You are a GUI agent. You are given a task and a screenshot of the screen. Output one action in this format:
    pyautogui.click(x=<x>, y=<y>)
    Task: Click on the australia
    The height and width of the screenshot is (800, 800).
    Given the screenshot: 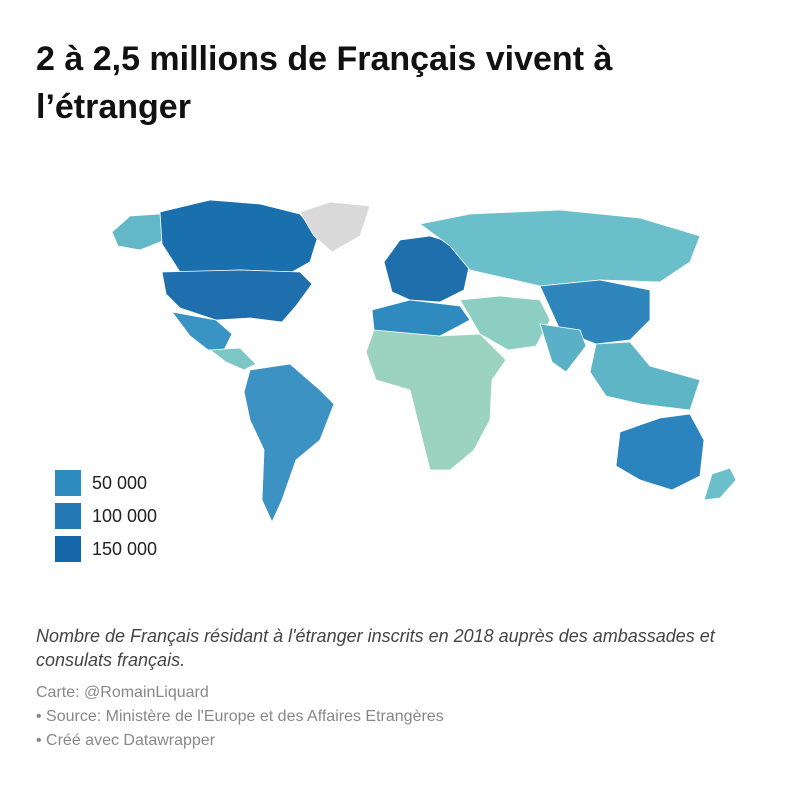 What is the action you would take?
    pyautogui.click(x=660, y=452)
    